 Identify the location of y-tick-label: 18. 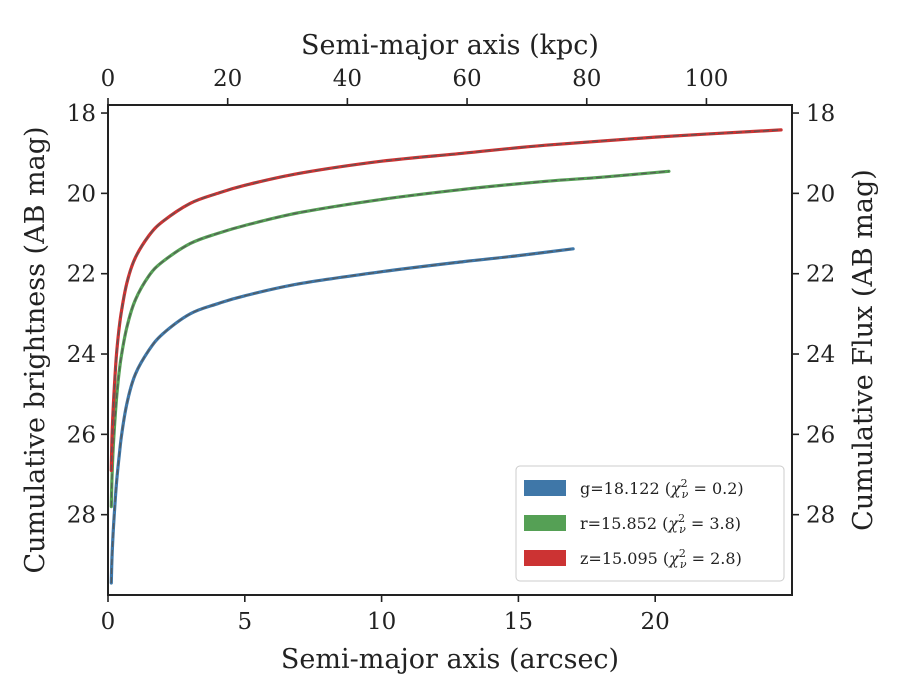
(81, 114).